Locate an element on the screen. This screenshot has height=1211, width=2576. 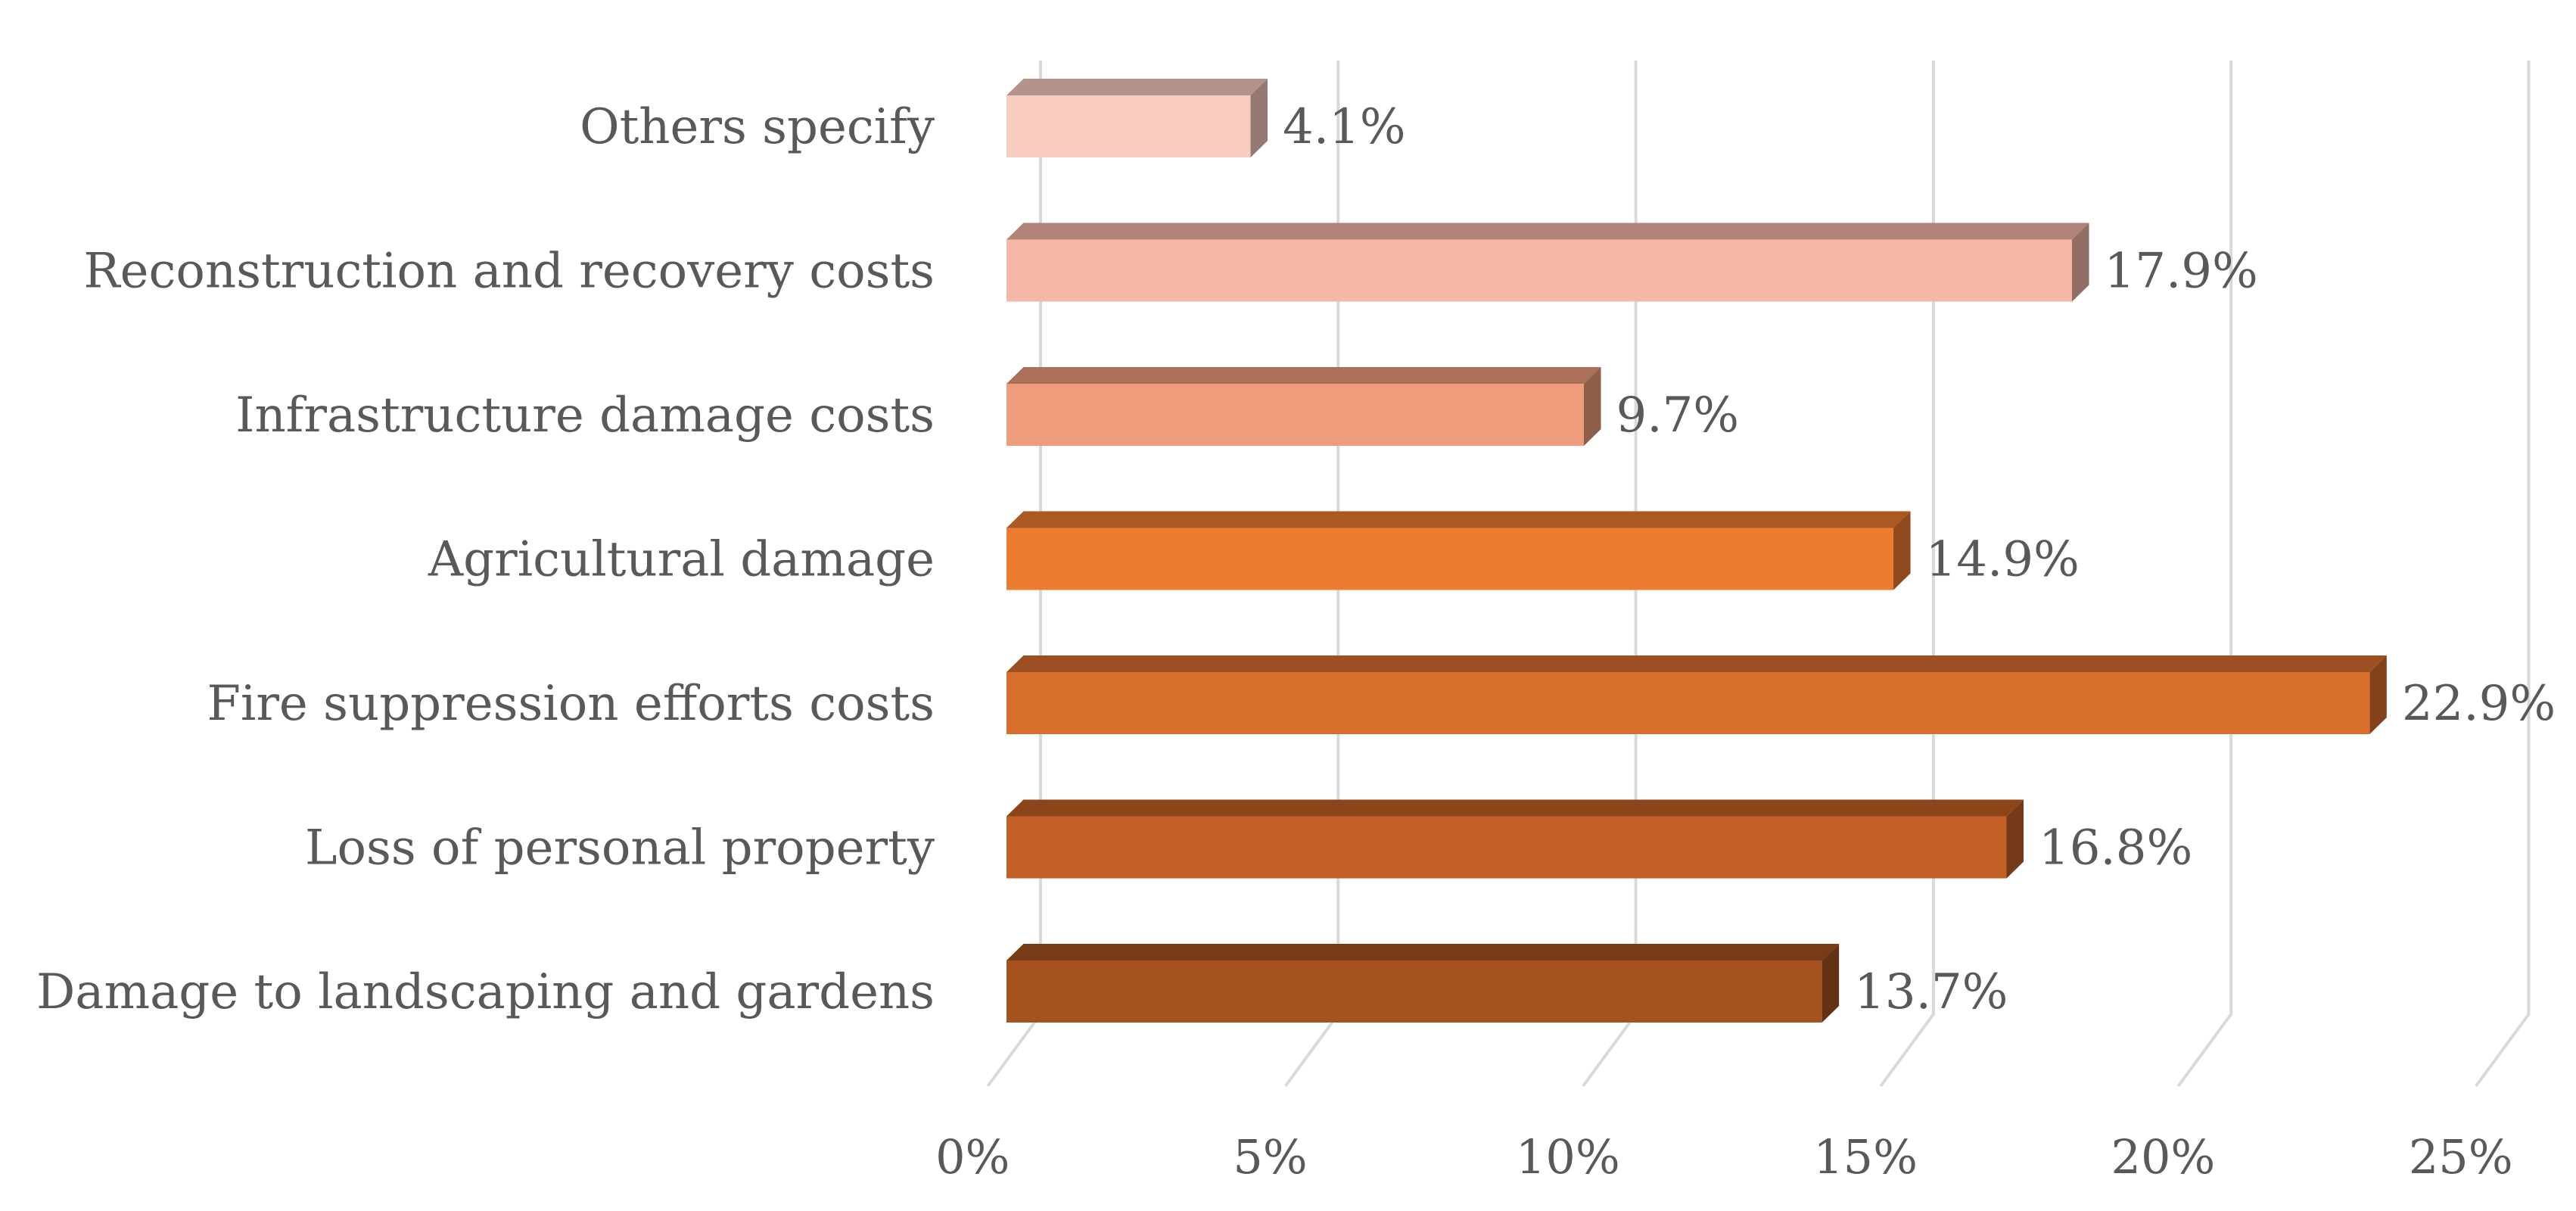
x-tick-label: 0% is located at coordinates (973, 1157).